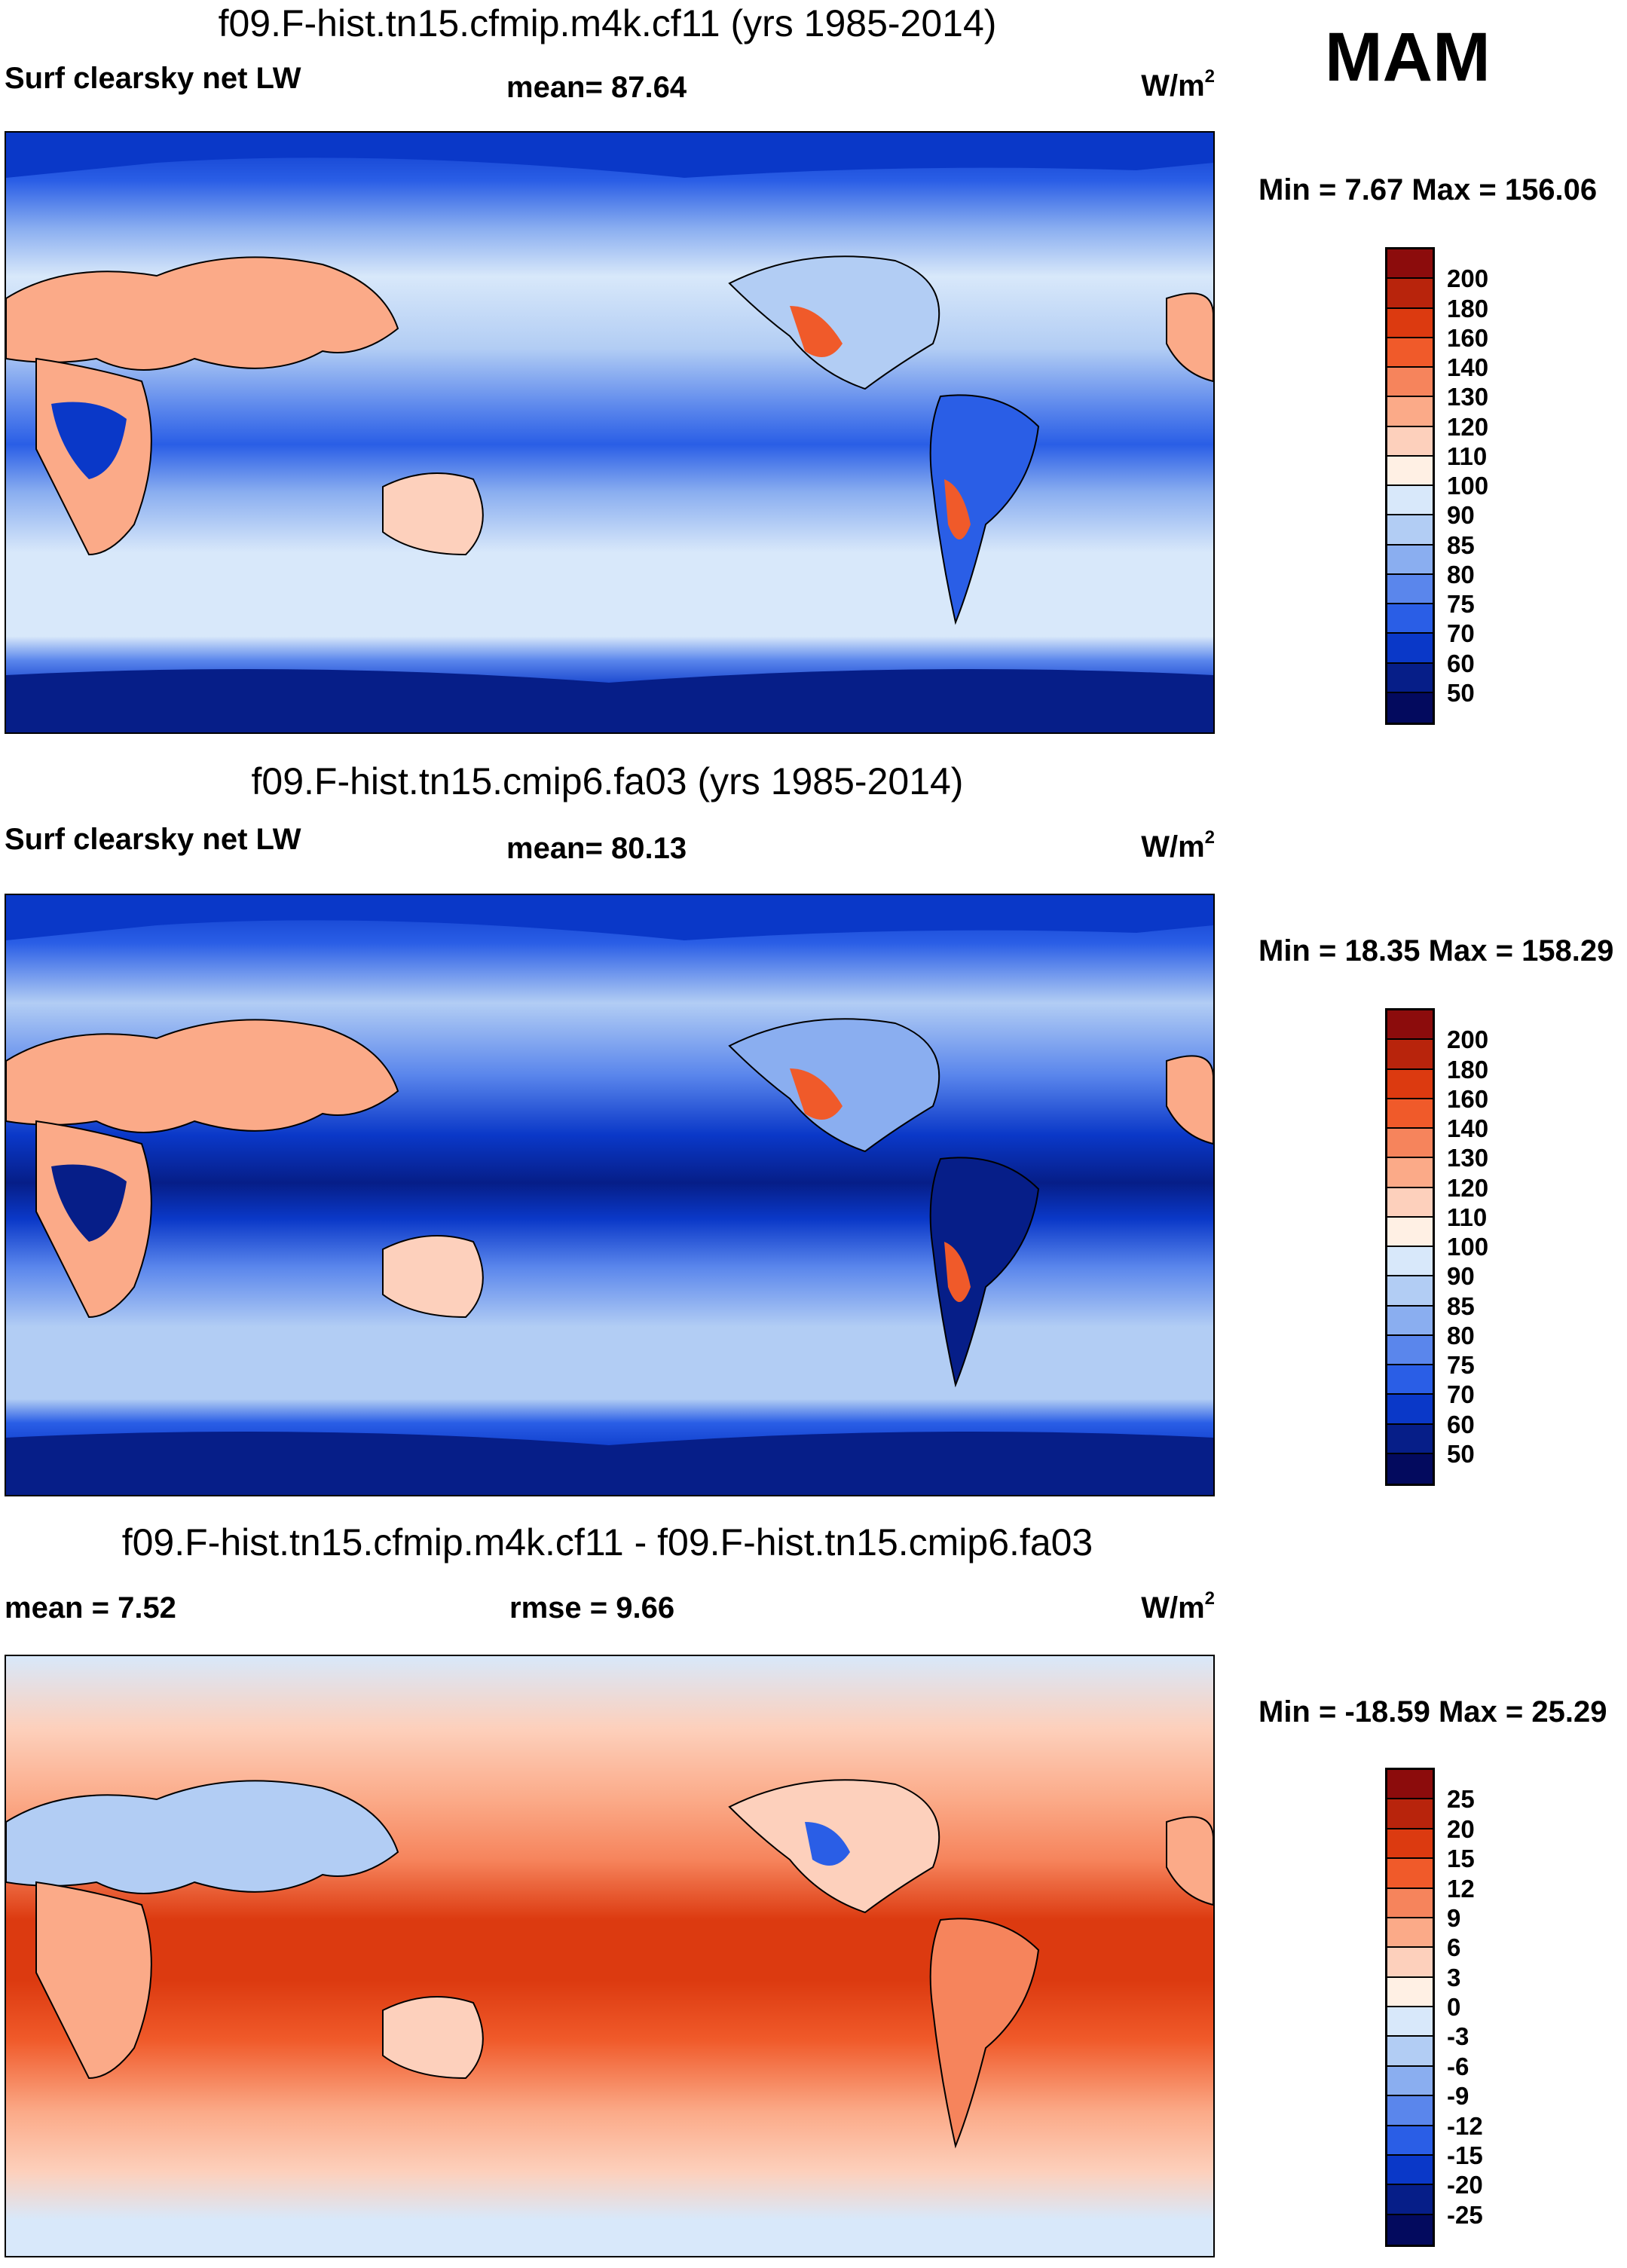 The width and height of the screenshot is (1627, 2268). What do you see at coordinates (592, 1608) in the screenshot?
I see `panel-3-rmse: rmse = 9.66` at bounding box center [592, 1608].